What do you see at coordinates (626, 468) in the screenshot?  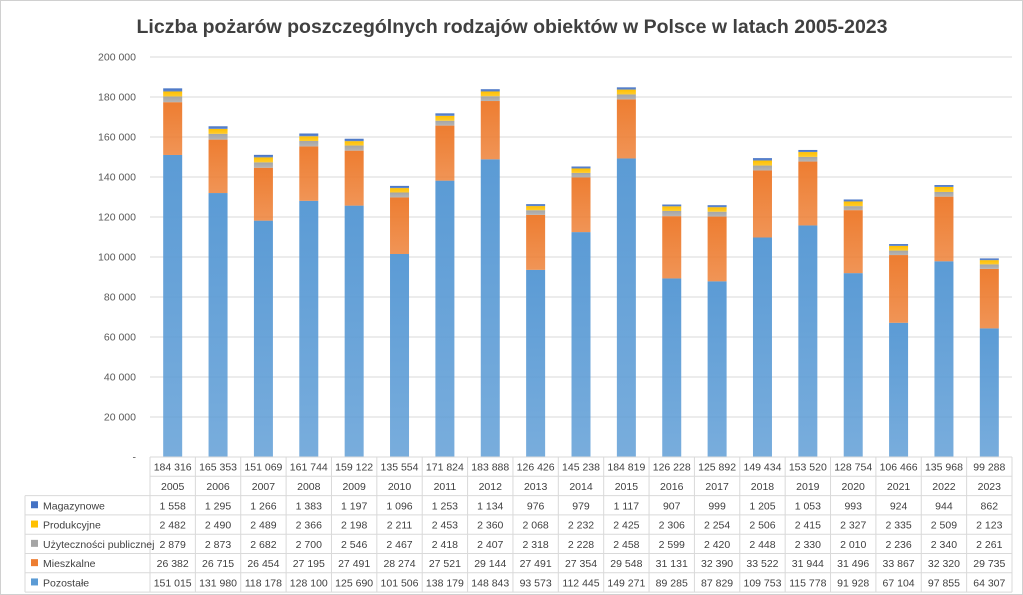 I see `total-label: 184 819` at bounding box center [626, 468].